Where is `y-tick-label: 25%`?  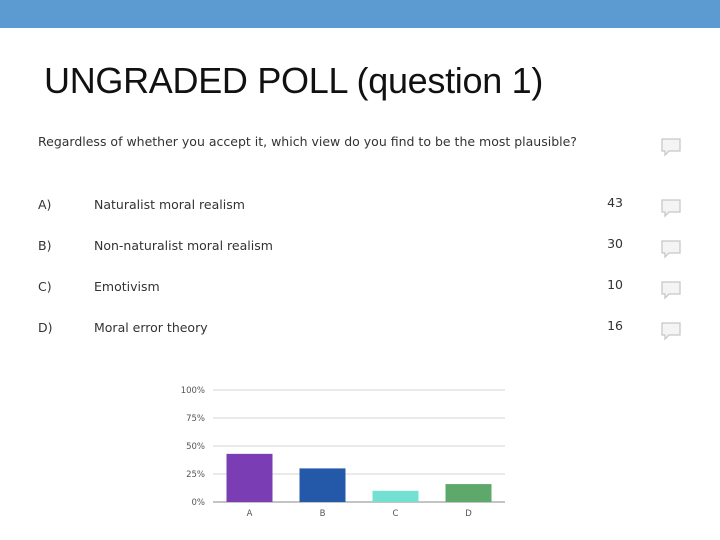 y-tick-label: 25% is located at coordinates (195, 475).